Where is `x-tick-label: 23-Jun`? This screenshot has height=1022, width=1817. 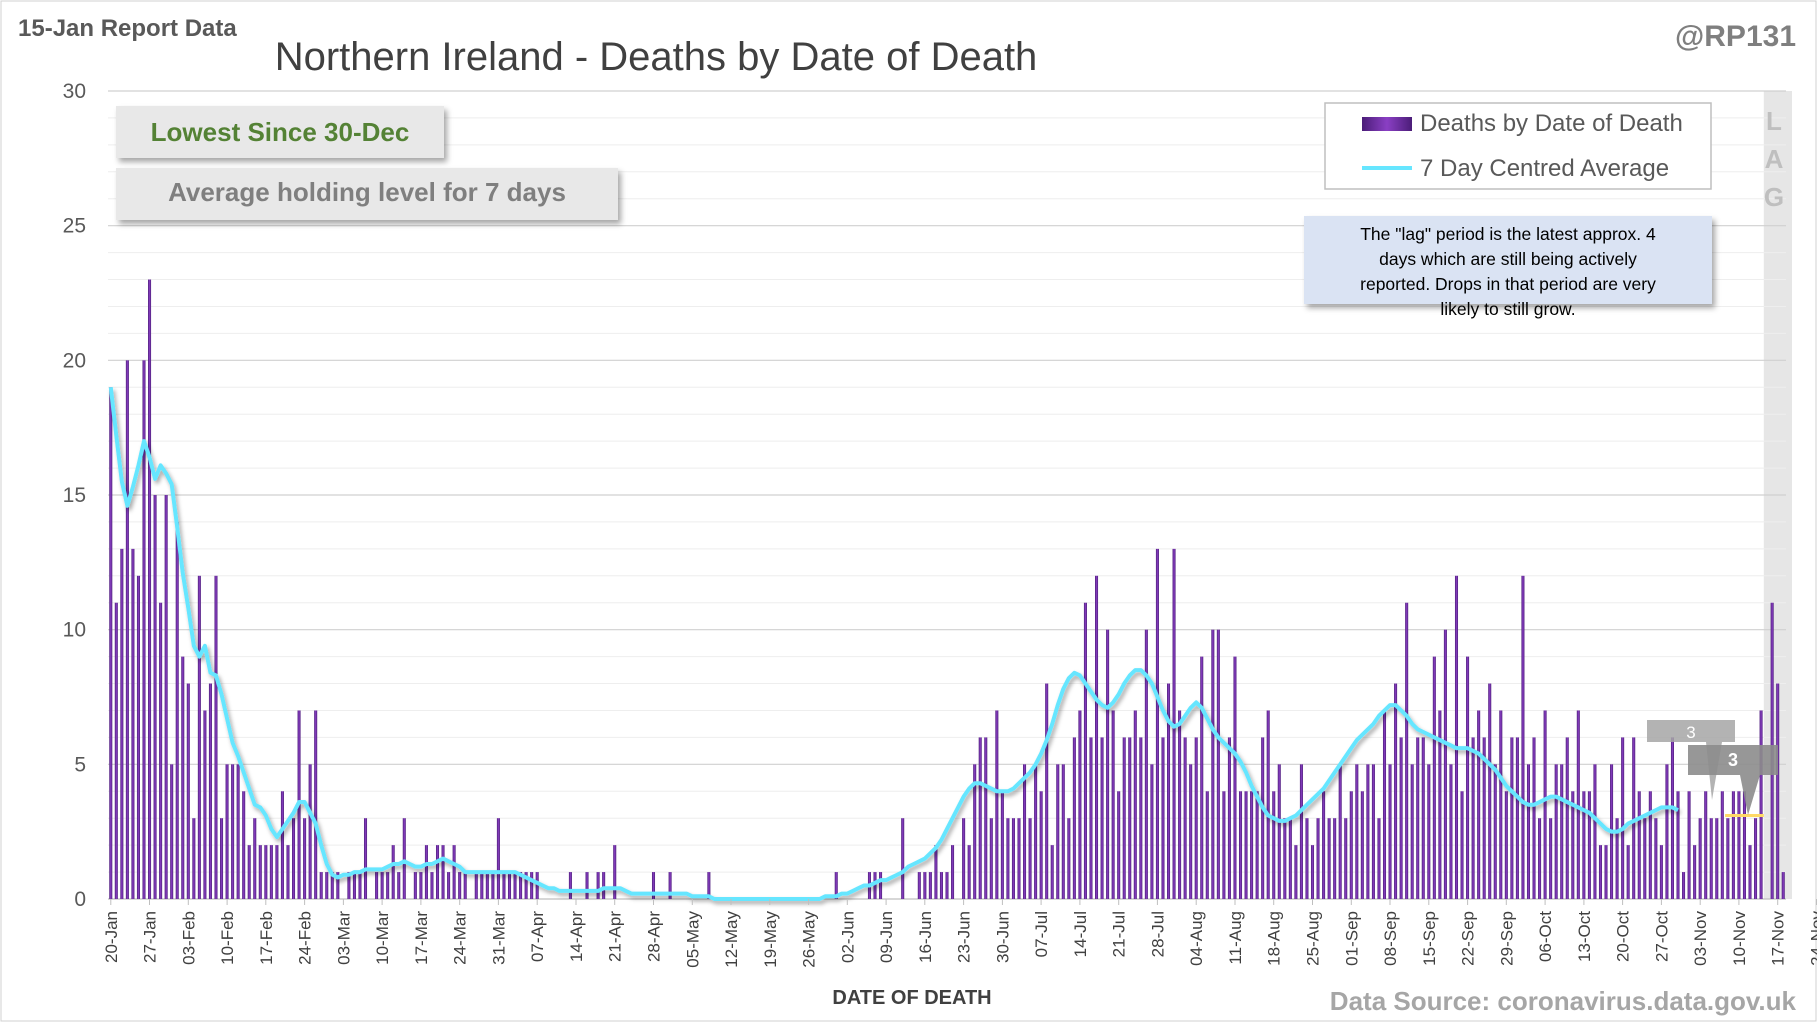
x-tick-label: 23-Jun is located at coordinates (964, 937).